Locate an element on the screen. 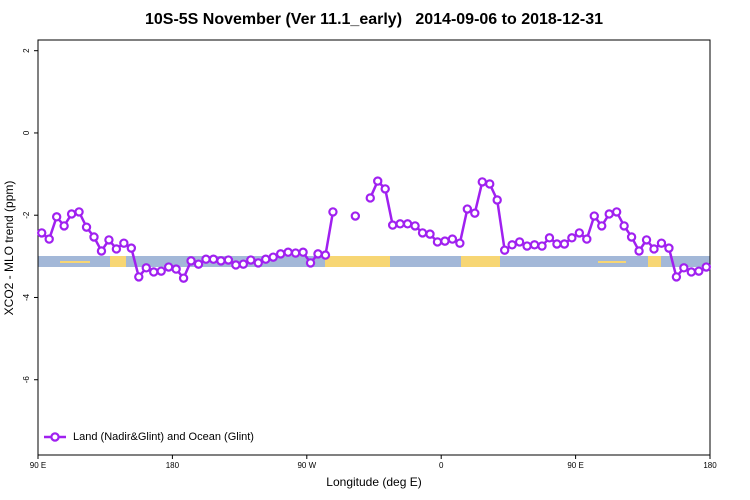  y-tick-label: -4 is located at coordinates (26, 297).